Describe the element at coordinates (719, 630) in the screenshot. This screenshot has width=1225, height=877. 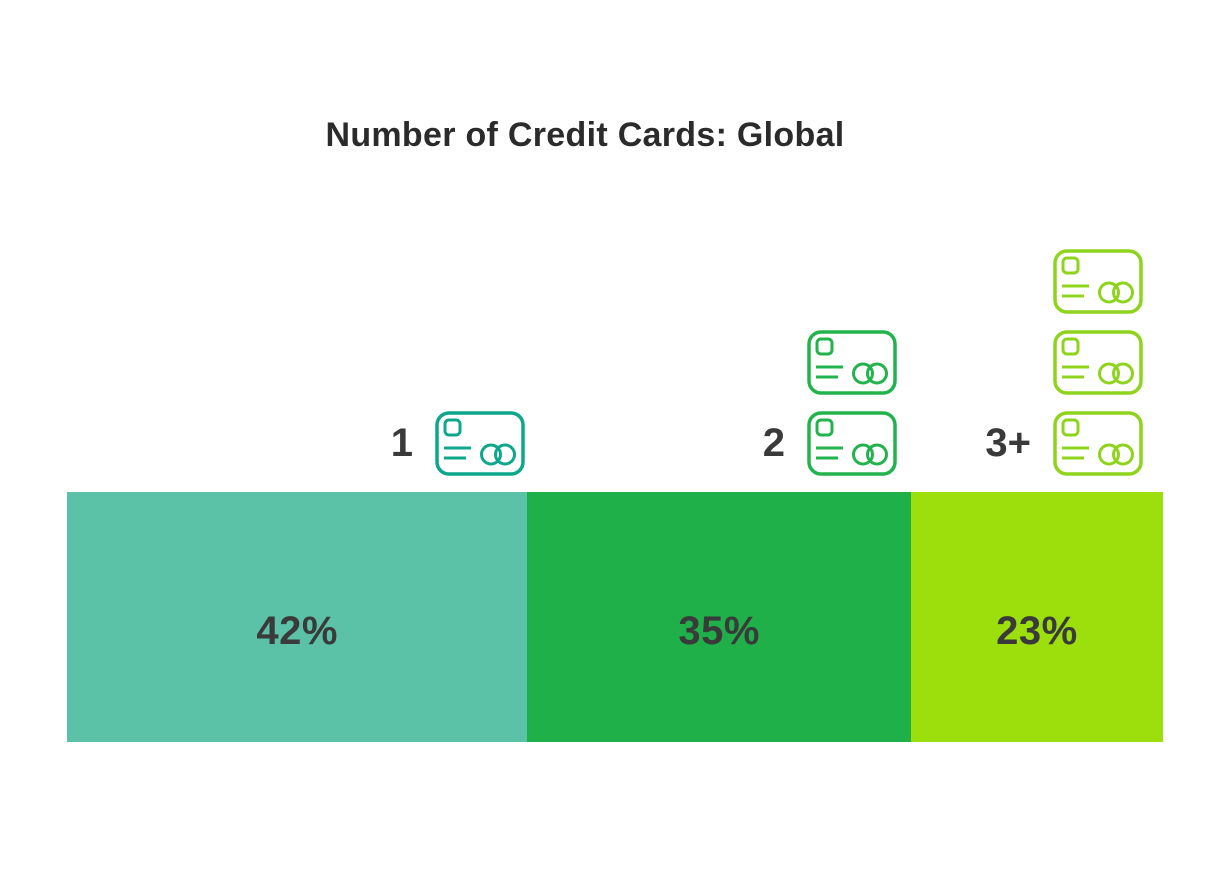
I see `segment-value-label: 35%` at that location.